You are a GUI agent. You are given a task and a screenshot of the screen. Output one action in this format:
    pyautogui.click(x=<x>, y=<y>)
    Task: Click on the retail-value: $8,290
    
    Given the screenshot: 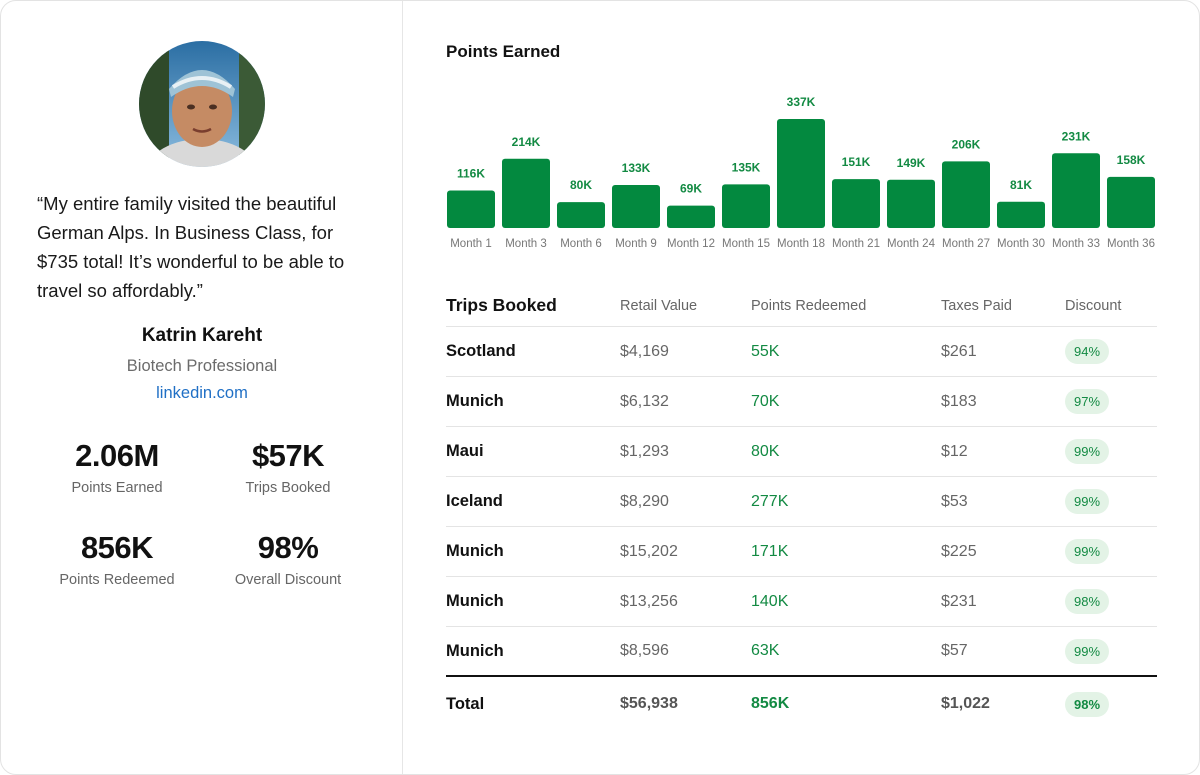 What is the action you would take?
    pyautogui.click(x=644, y=501)
    